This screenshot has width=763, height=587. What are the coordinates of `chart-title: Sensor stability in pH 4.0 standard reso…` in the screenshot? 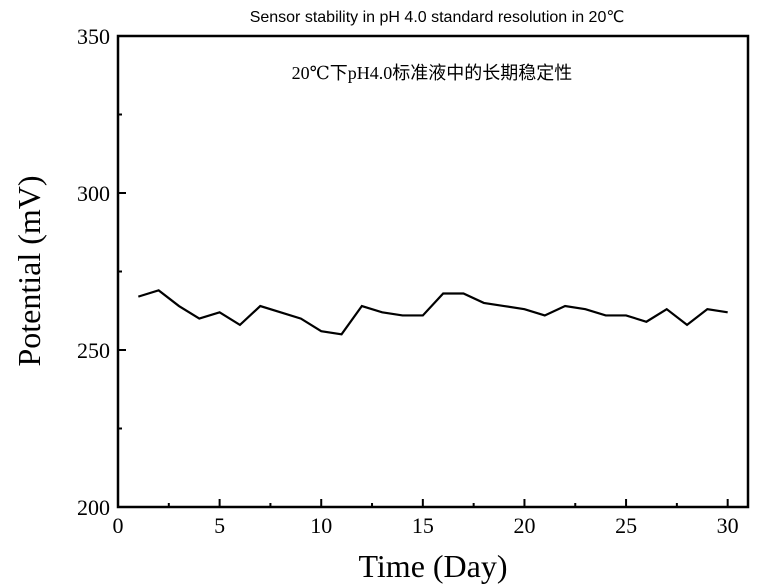 It's located at (437, 17).